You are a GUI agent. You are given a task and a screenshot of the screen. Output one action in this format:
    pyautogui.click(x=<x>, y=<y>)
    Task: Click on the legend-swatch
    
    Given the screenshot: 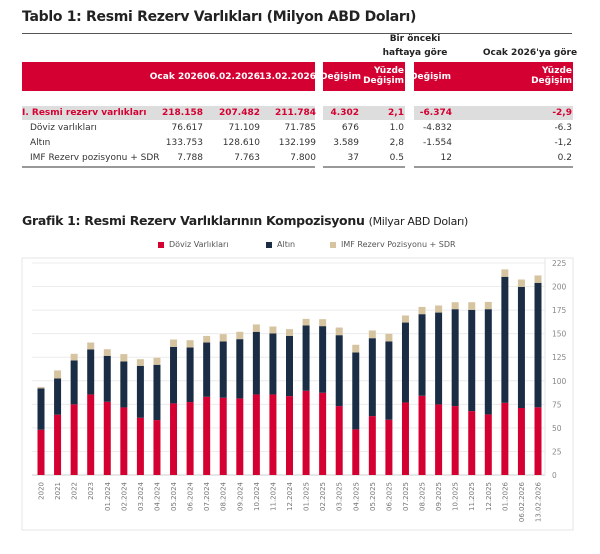 What is the action you would take?
    pyautogui.click(x=333, y=244)
    